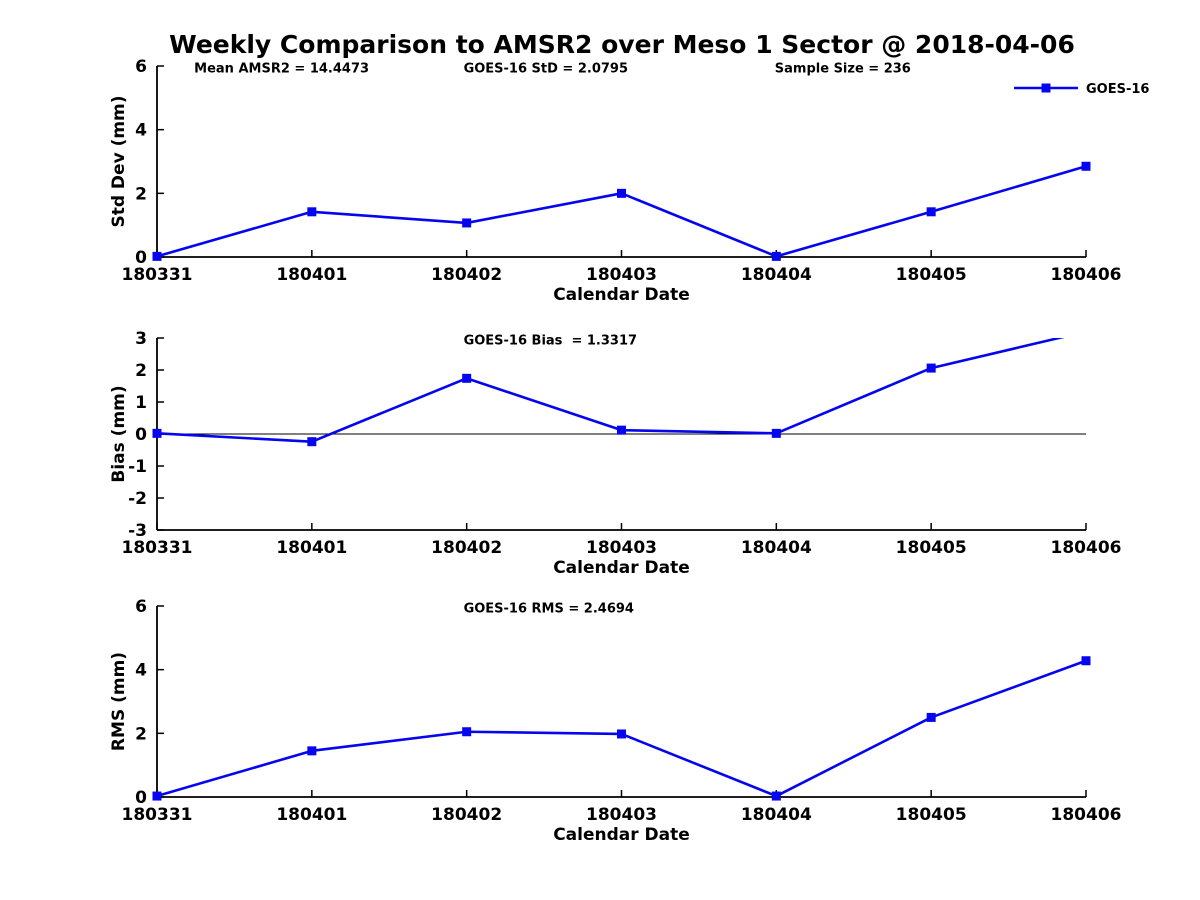 This screenshot has width=1200, height=900. Describe the element at coordinates (137, 531) in the screenshot. I see `y-tick-label: -3` at that location.